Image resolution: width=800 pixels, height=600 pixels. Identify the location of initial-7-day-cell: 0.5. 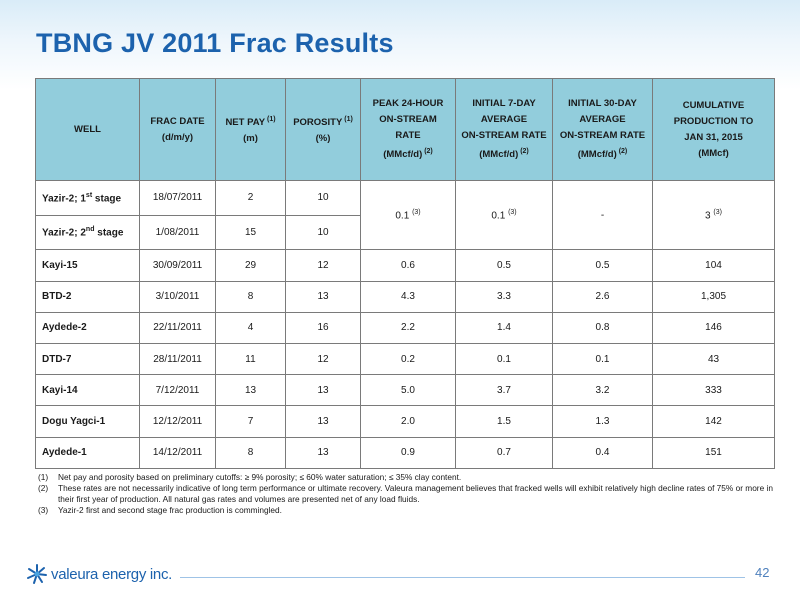
(504, 265).